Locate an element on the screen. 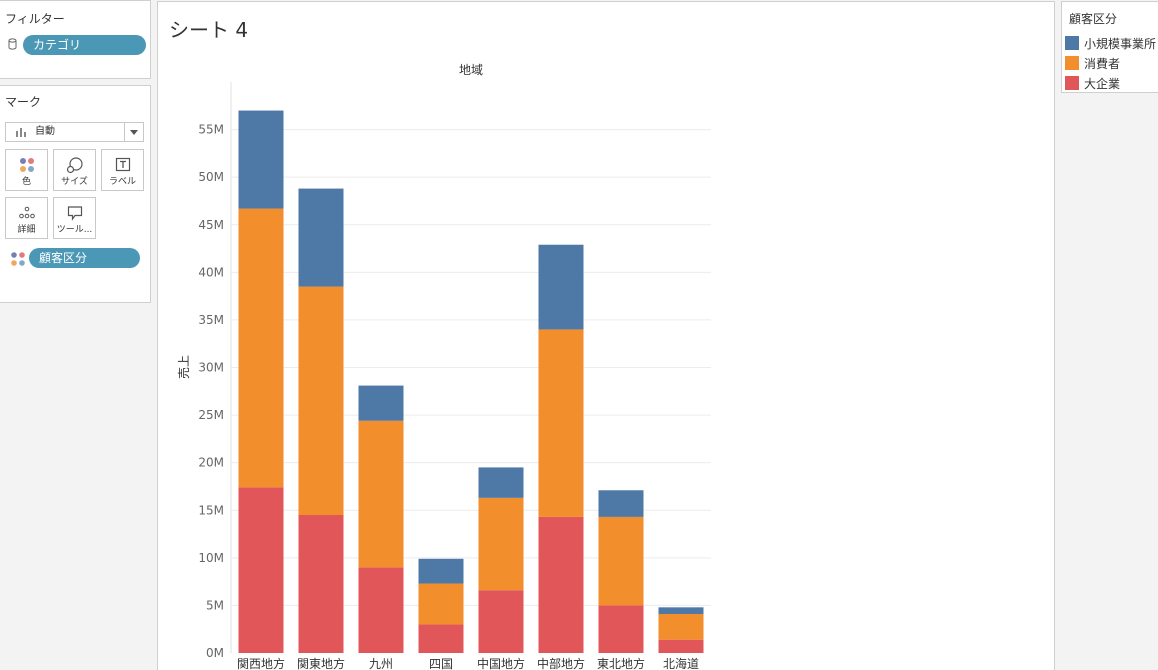 This screenshot has height=670, width=1158. label-button: ラベル is located at coordinates (122, 170).